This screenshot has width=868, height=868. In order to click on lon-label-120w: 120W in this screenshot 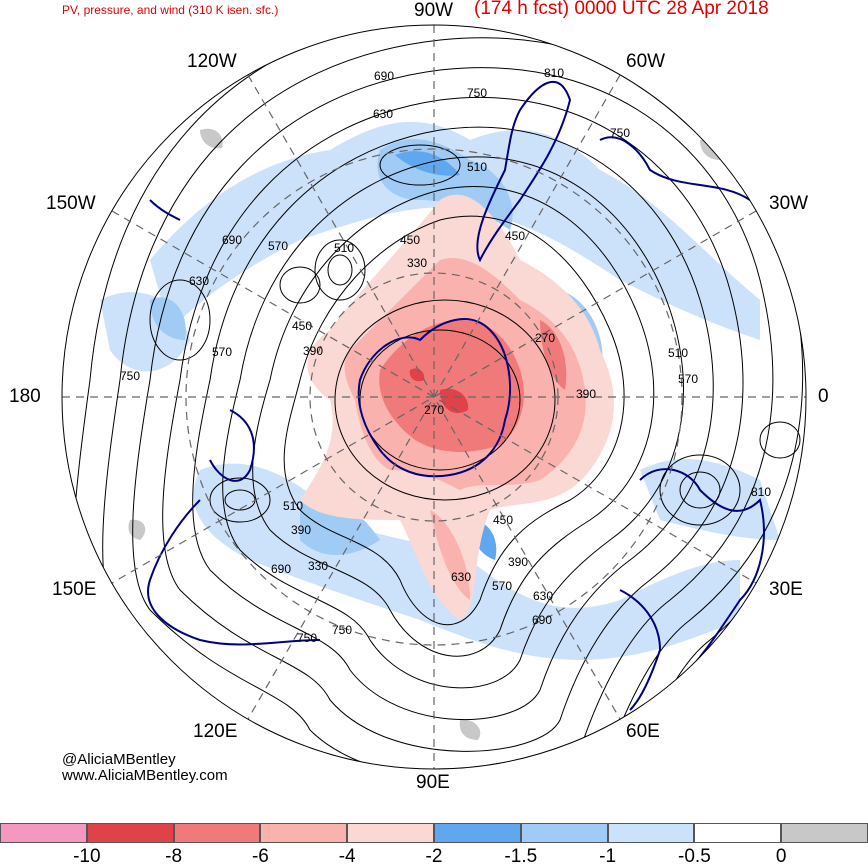, I will do `click(212, 61)`.